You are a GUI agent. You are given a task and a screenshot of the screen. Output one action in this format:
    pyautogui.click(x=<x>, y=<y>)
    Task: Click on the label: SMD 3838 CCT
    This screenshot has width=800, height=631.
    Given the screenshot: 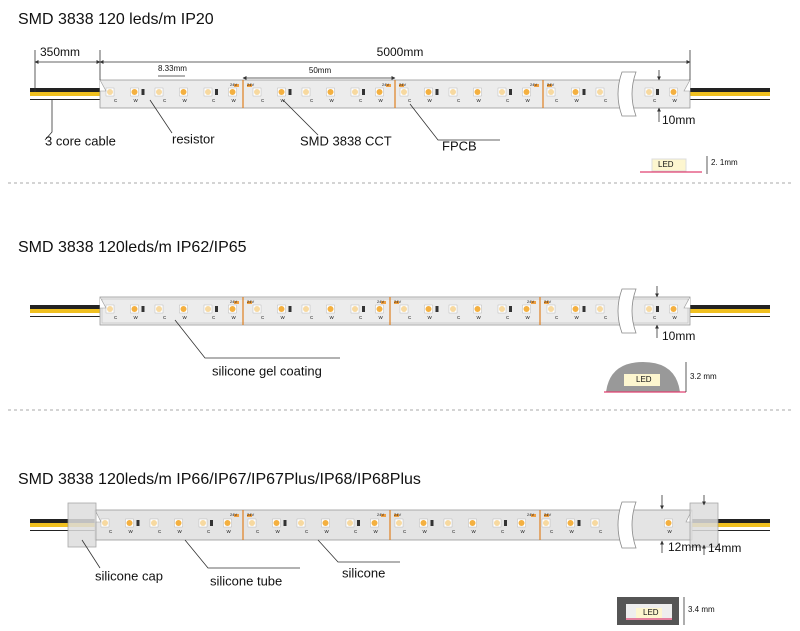 What is the action you would take?
    pyautogui.click(x=346, y=140)
    